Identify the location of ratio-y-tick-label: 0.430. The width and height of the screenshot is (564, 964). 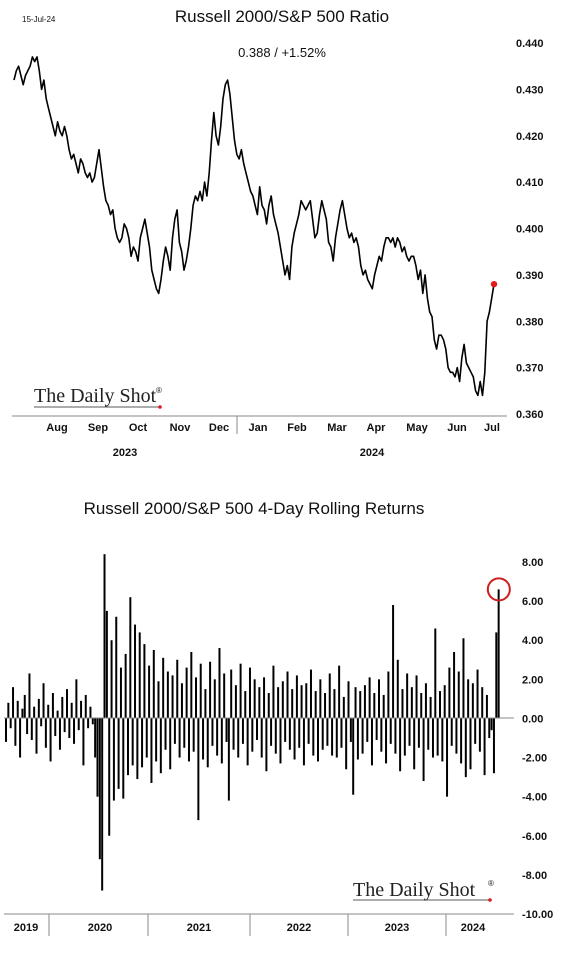
(530, 90).